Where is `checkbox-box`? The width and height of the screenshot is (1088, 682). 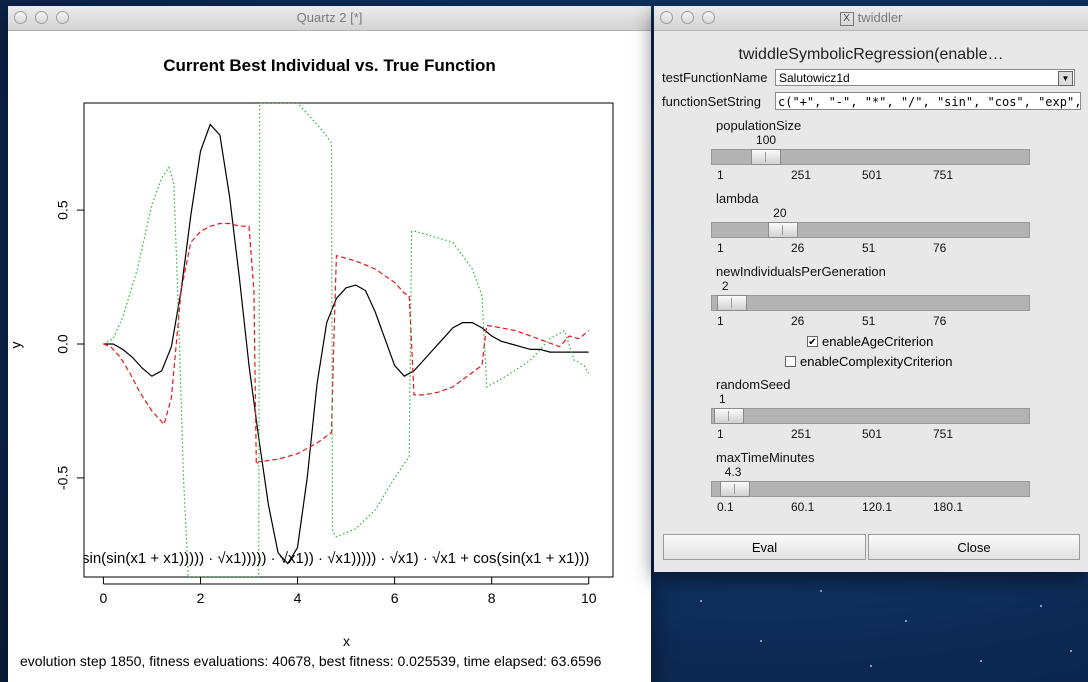 checkbox-box is located at coordinates (790, 361).